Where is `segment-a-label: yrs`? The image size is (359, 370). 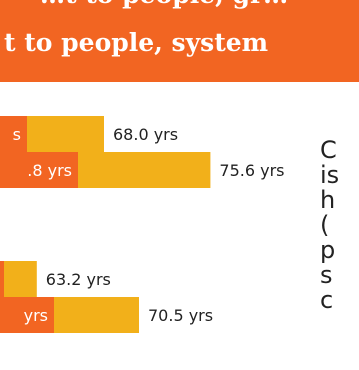
segment-a-label: yrs is located at coordinates (36, 315).